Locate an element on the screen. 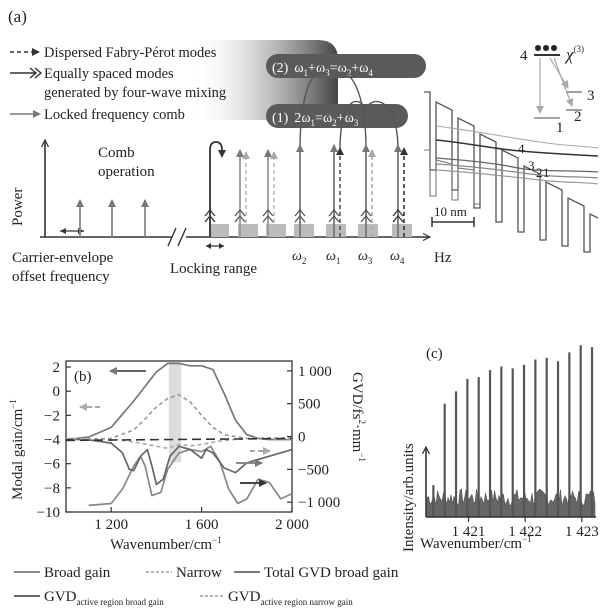  comb-operation-2: operation is located at coordinates (126, 172).